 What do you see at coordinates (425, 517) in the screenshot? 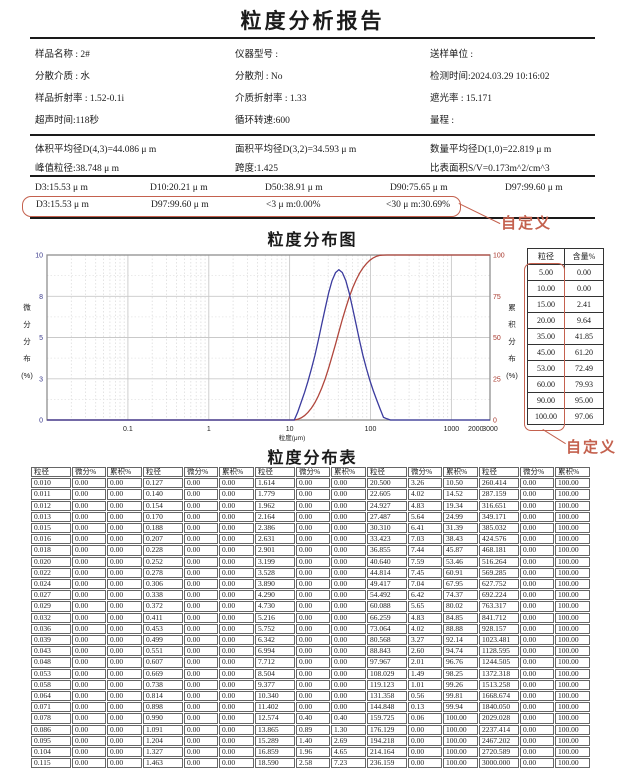
I see `dist-table-cell: 5.64` at bounding box center [425, 517].